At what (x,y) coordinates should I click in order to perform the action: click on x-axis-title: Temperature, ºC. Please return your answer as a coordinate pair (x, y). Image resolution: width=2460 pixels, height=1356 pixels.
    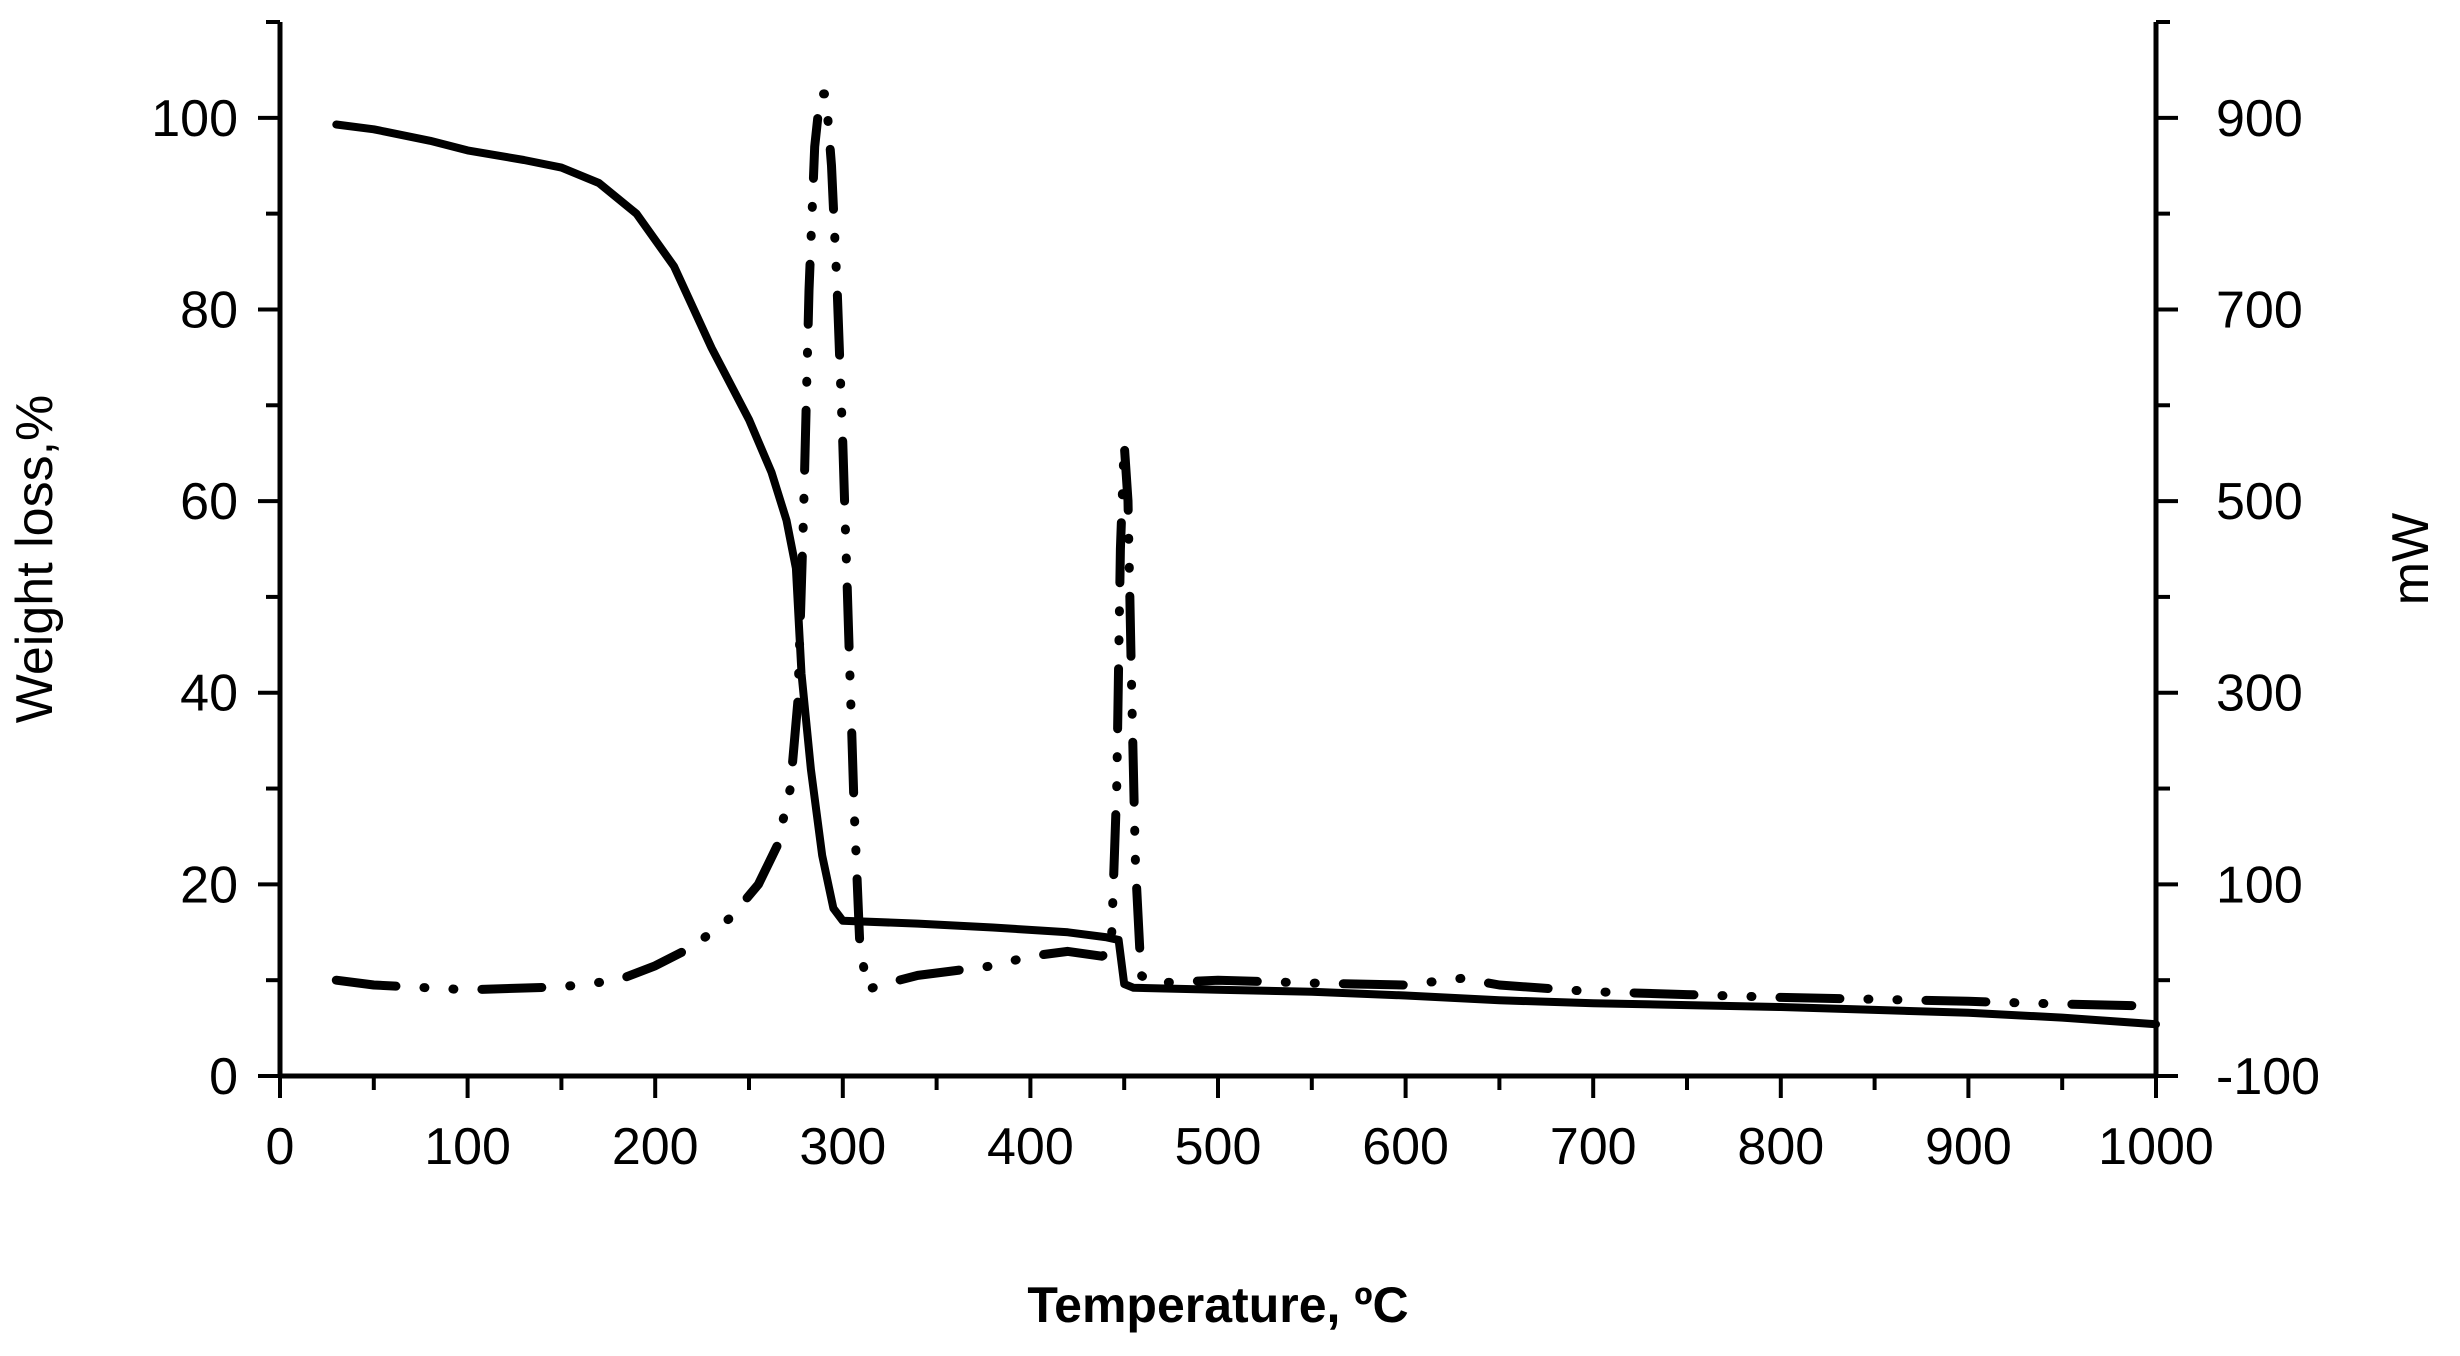
    Looking at the image, I should click on (1217, 1305).